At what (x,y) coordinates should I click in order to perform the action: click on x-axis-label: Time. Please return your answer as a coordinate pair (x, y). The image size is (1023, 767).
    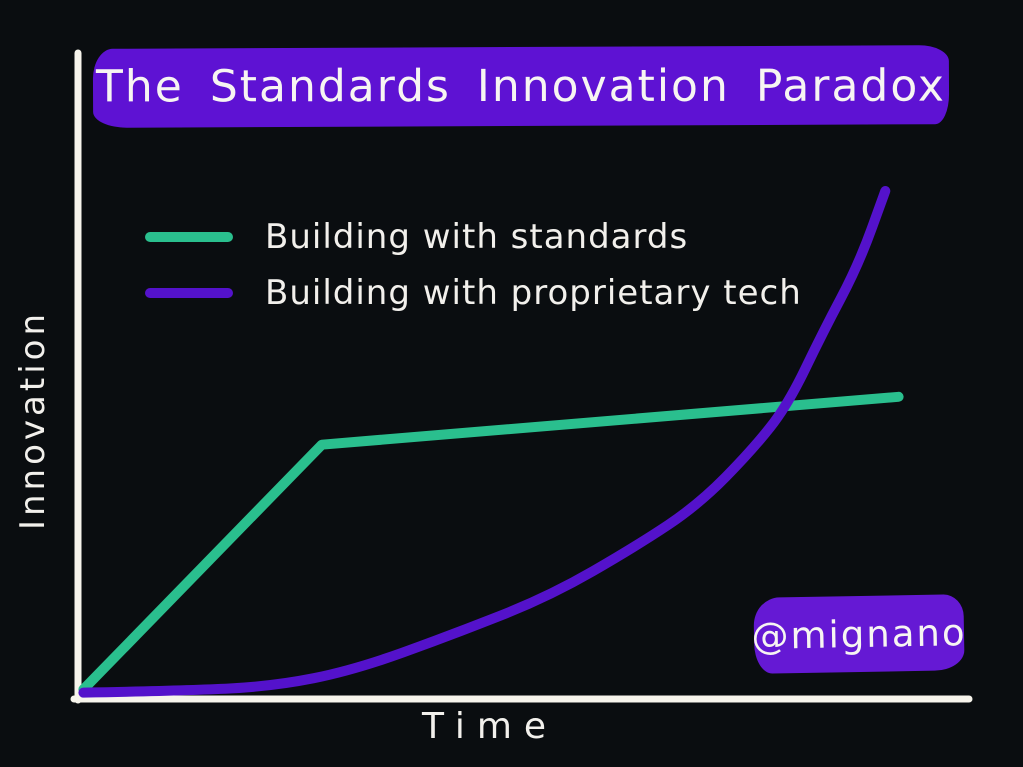
    Looking at the image, I should click on (490, 726).